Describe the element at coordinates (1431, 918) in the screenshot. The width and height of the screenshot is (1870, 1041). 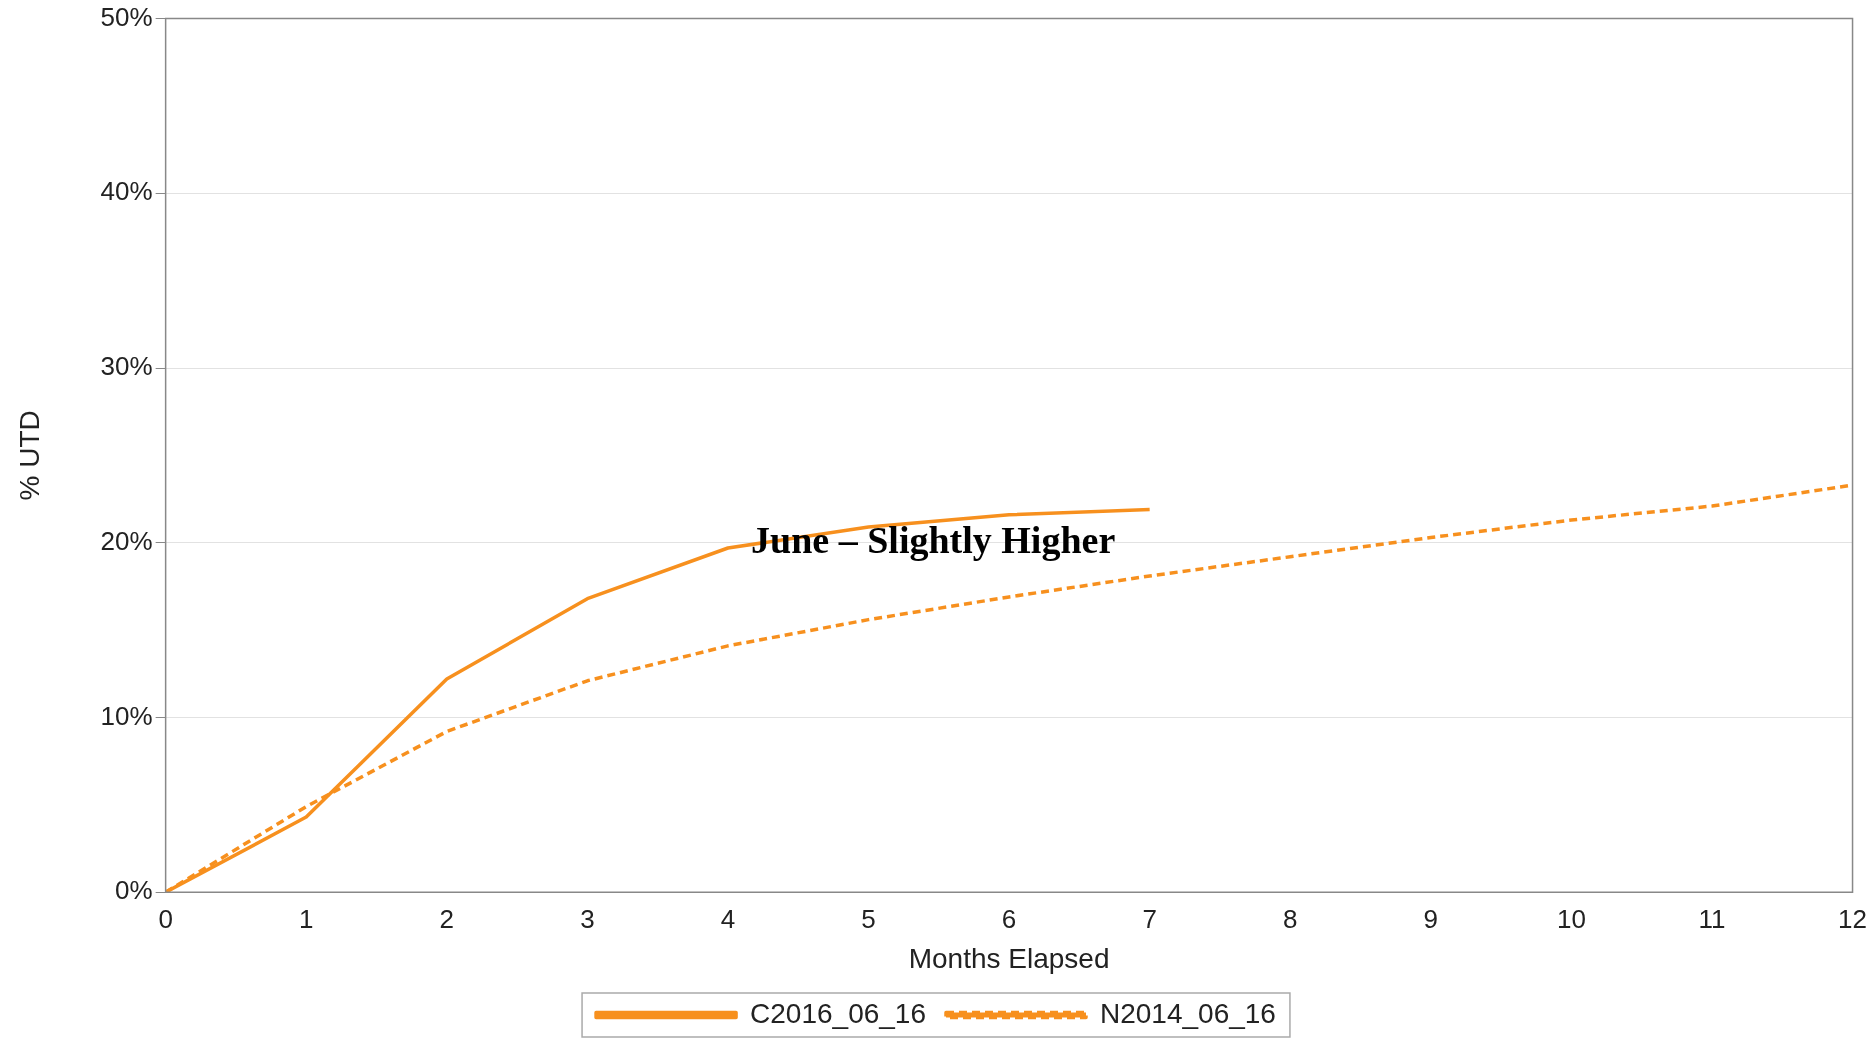
I see `x-tick-label: 9` at that location.